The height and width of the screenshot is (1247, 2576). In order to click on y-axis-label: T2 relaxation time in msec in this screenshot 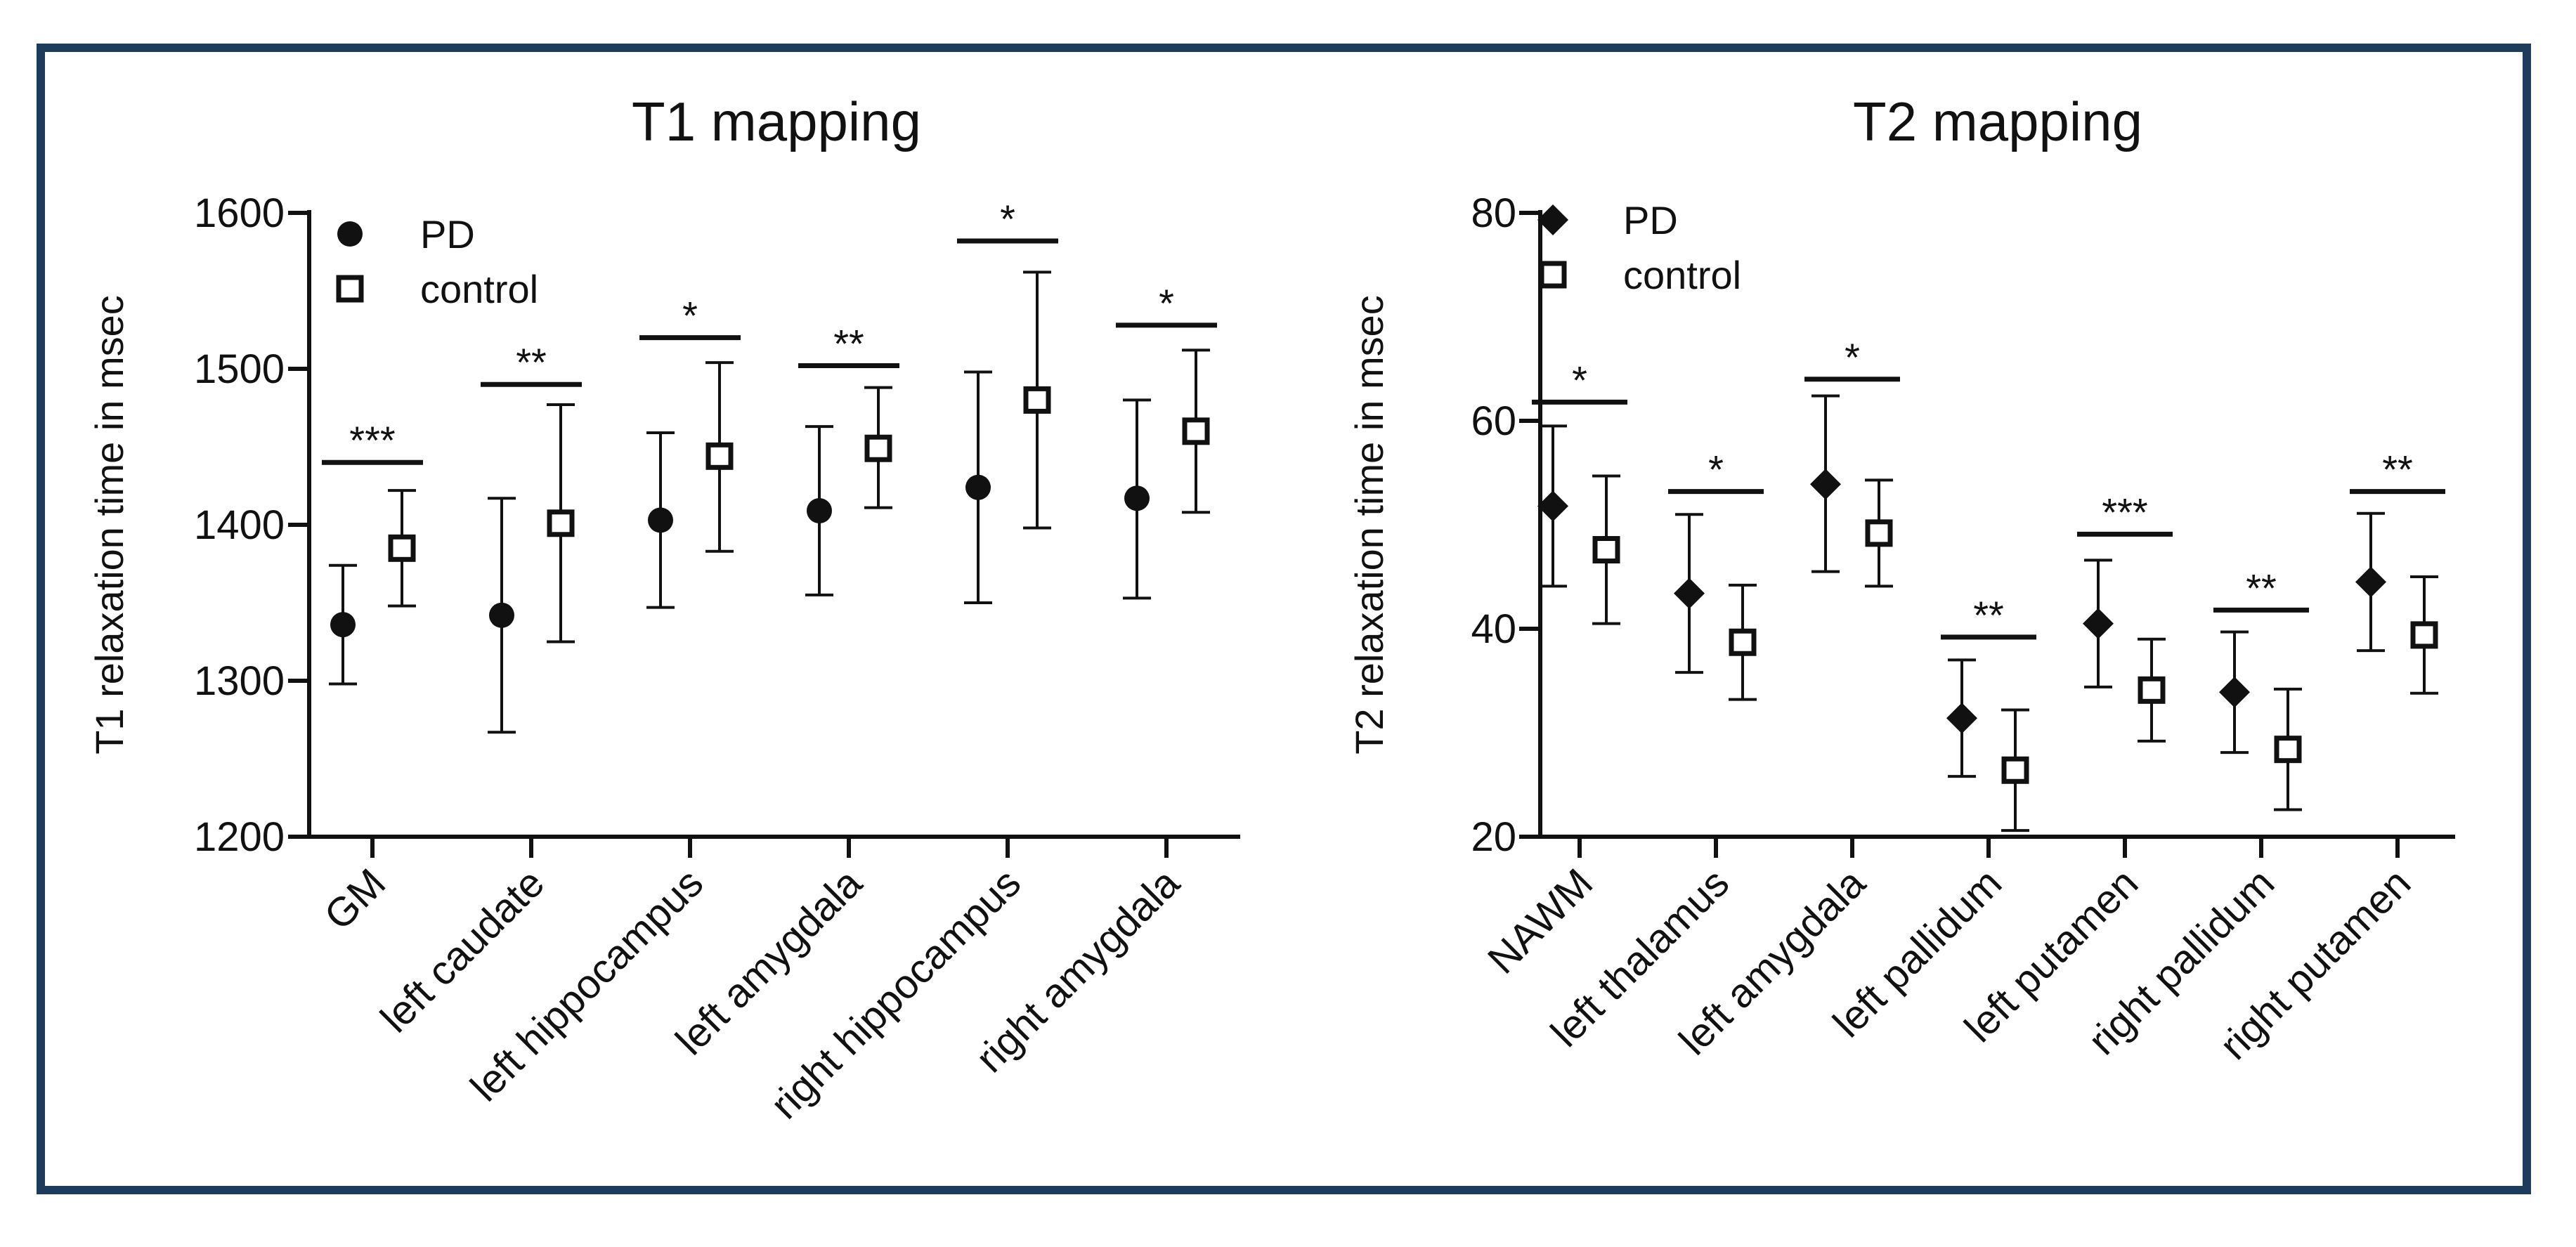, I will do `click(1369, 525)`.